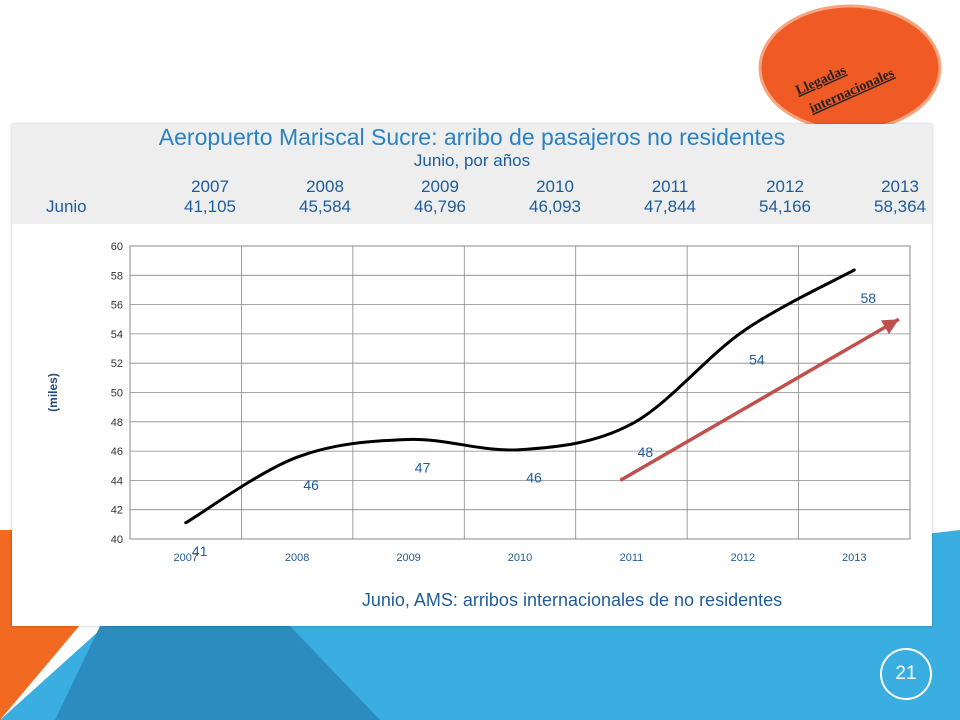 This screenshot has height=720, width=960. What do you see at coordinates (906, 674) in the screenshot?
I see `page-number: 21` at bounding box center [906, 674].